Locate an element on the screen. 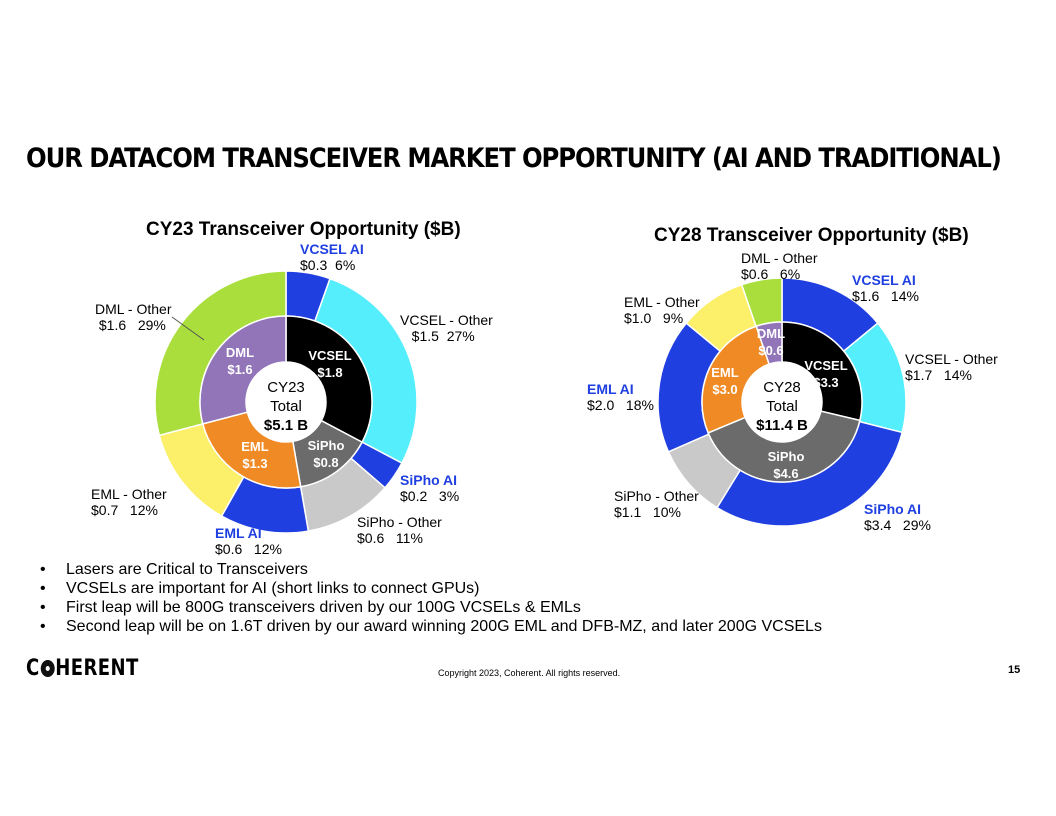 Image resolution: width=1056 pixels, height=816 pixels. label-sipho-ai-cy28: SiPho AI $3.4 29% is located at coordinates (897, 517).